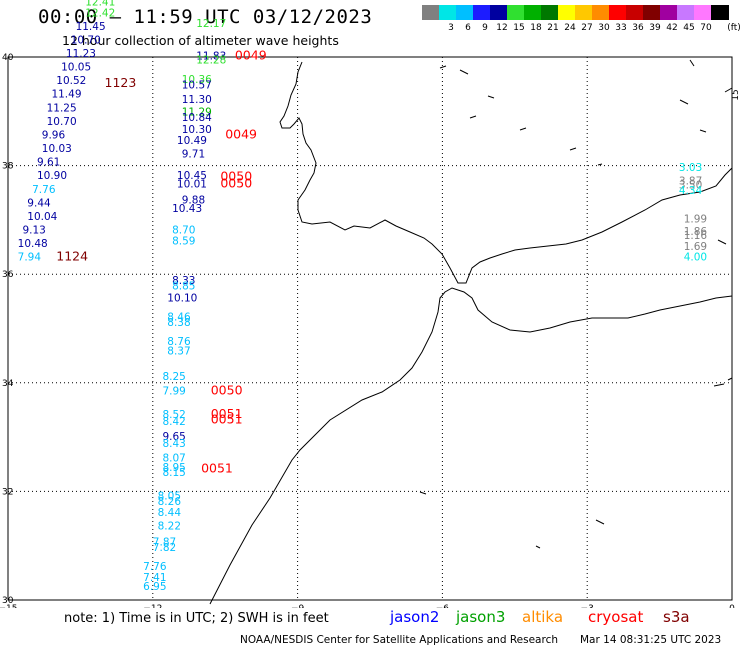 The image size is (740, 650). Describe the element at coordinates (30, 258) in the screenshot. I see `wave-height-label: 7.94` at that location.